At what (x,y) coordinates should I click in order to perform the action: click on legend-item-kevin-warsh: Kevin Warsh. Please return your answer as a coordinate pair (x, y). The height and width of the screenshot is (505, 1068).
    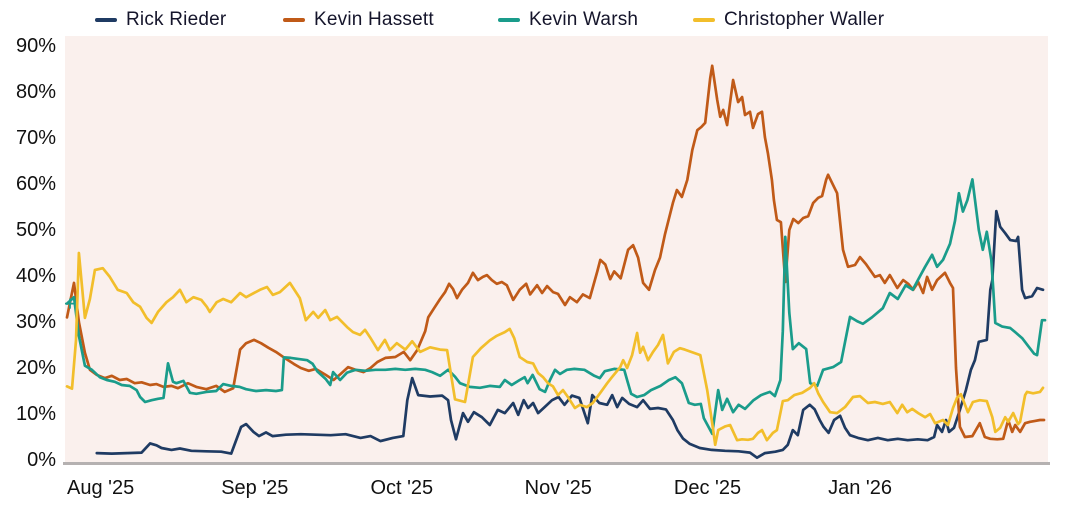
    Looking at the image, I should click on (568, 20).